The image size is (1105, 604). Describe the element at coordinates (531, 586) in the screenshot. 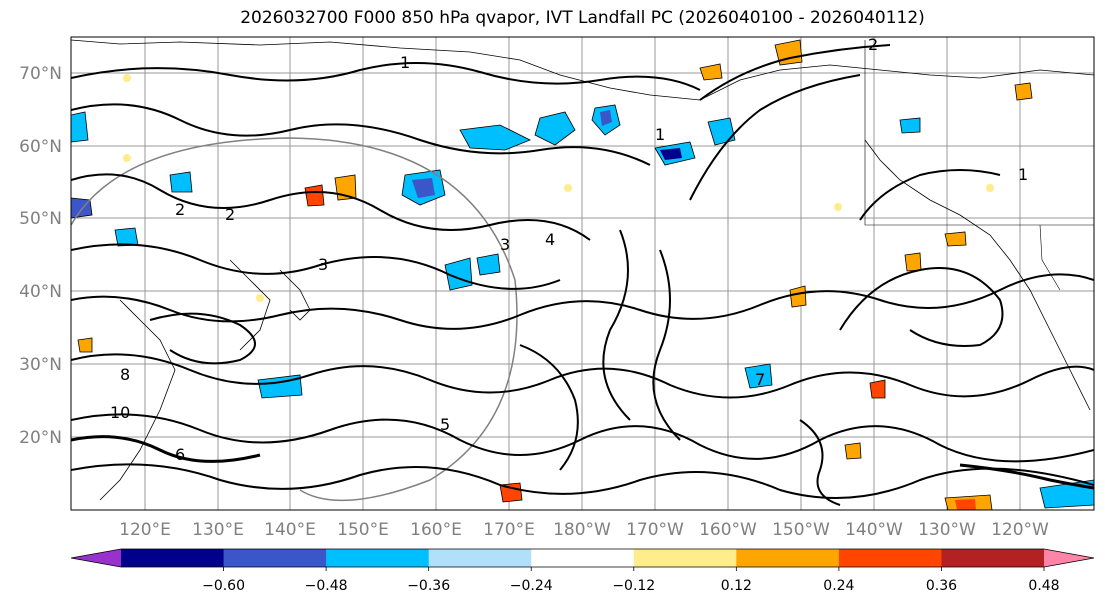

I see `colorbar-tick-label: −0.24` at that location.